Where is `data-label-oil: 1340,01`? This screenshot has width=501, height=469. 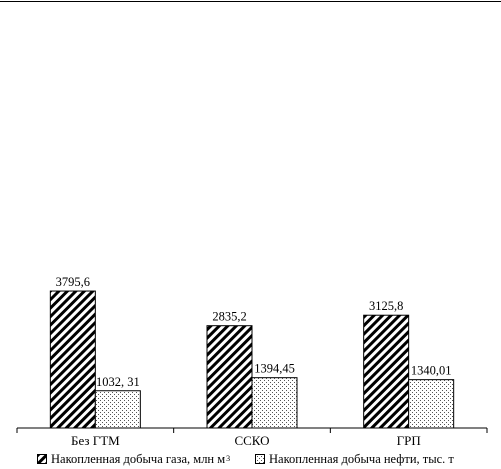
data-label-oil: 1340,01 is located at coordinates (431, 371).